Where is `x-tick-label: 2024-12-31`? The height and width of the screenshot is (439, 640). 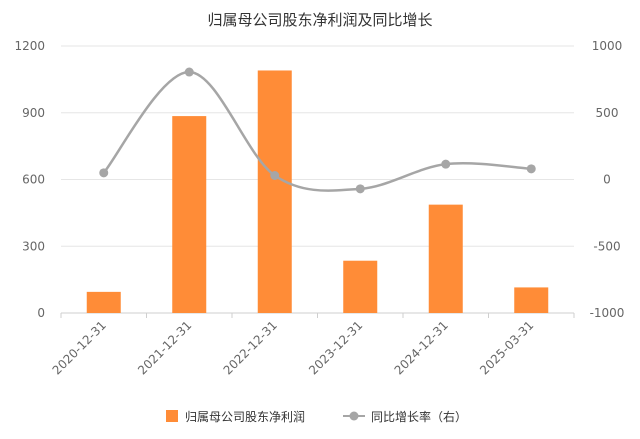 x-tick-label: 2024-12-31 is located at coordinates (421, 347).